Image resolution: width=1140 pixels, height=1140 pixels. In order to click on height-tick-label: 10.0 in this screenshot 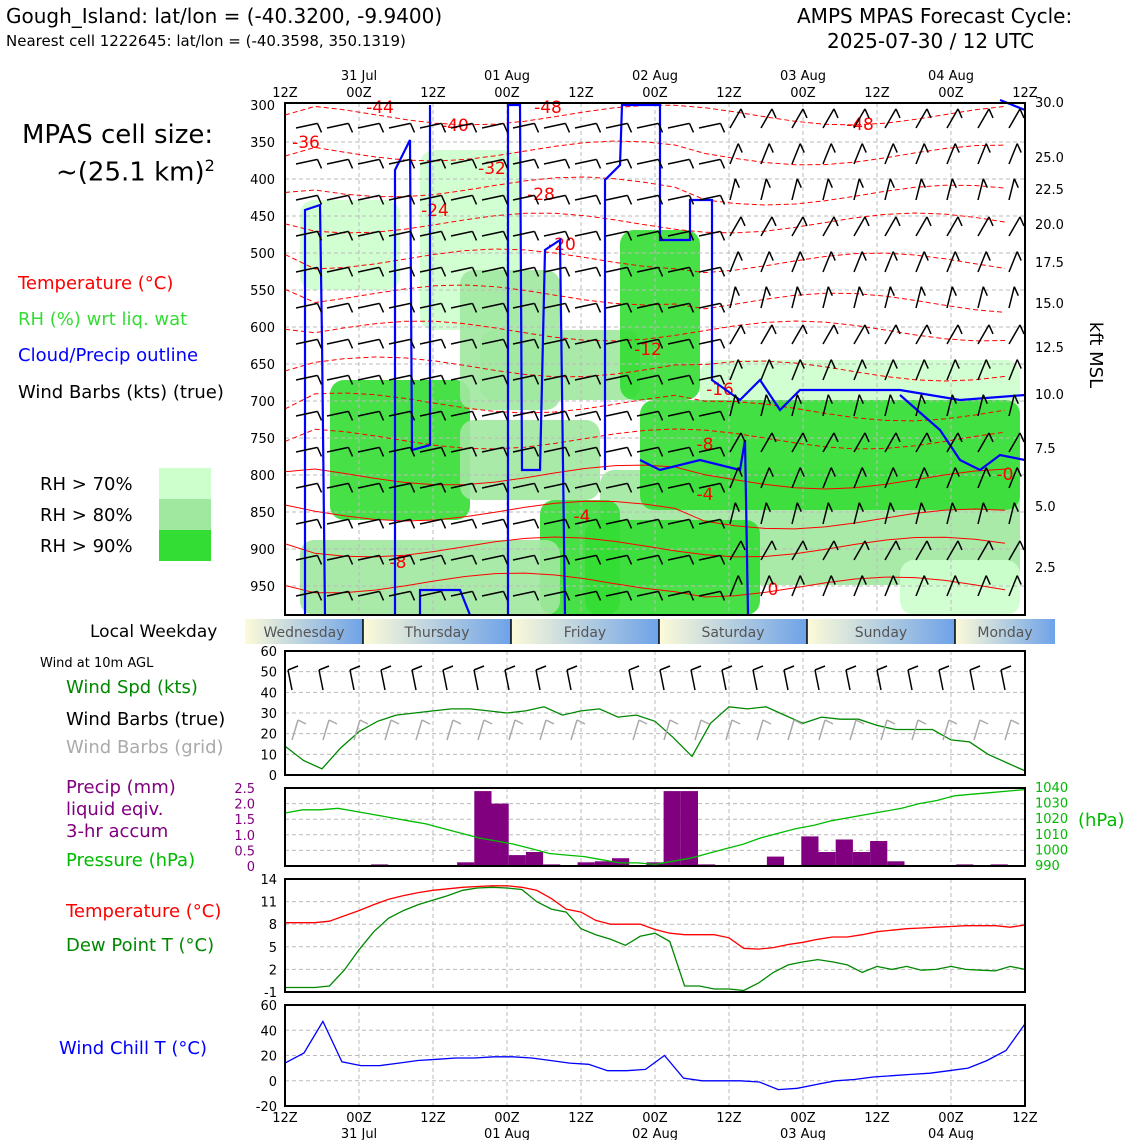, I will do `click(1049, 395)`.